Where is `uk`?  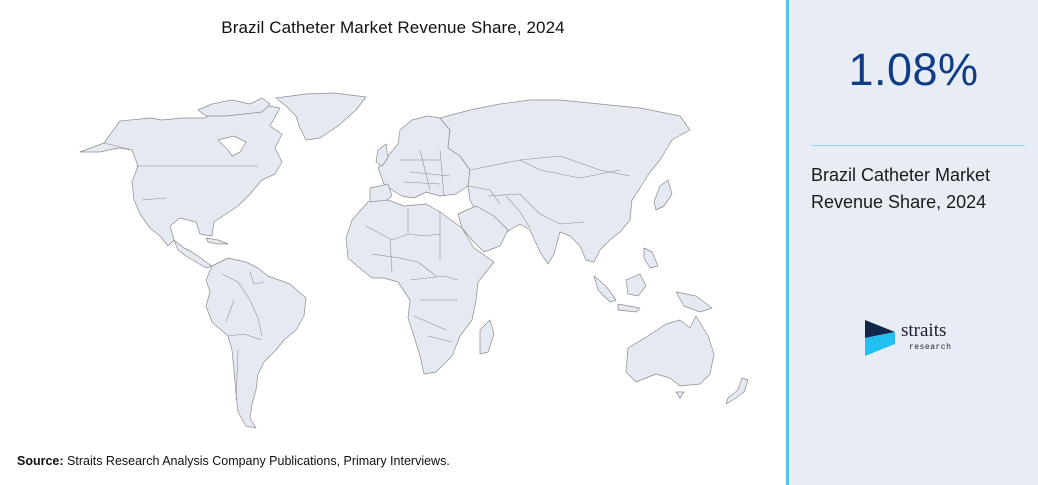 uk is located at coordinates (382, 155).